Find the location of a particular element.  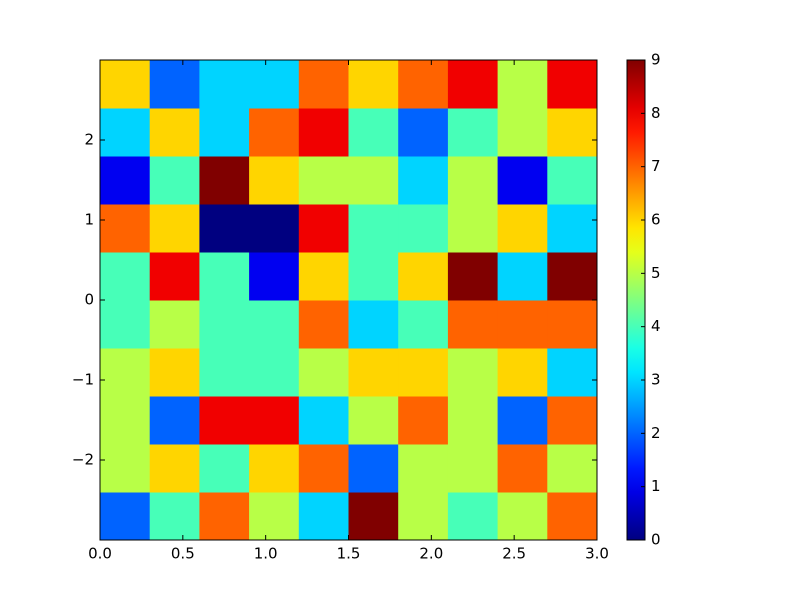

colorbar-tick-label: 4 is located at coordinates (656, 326).